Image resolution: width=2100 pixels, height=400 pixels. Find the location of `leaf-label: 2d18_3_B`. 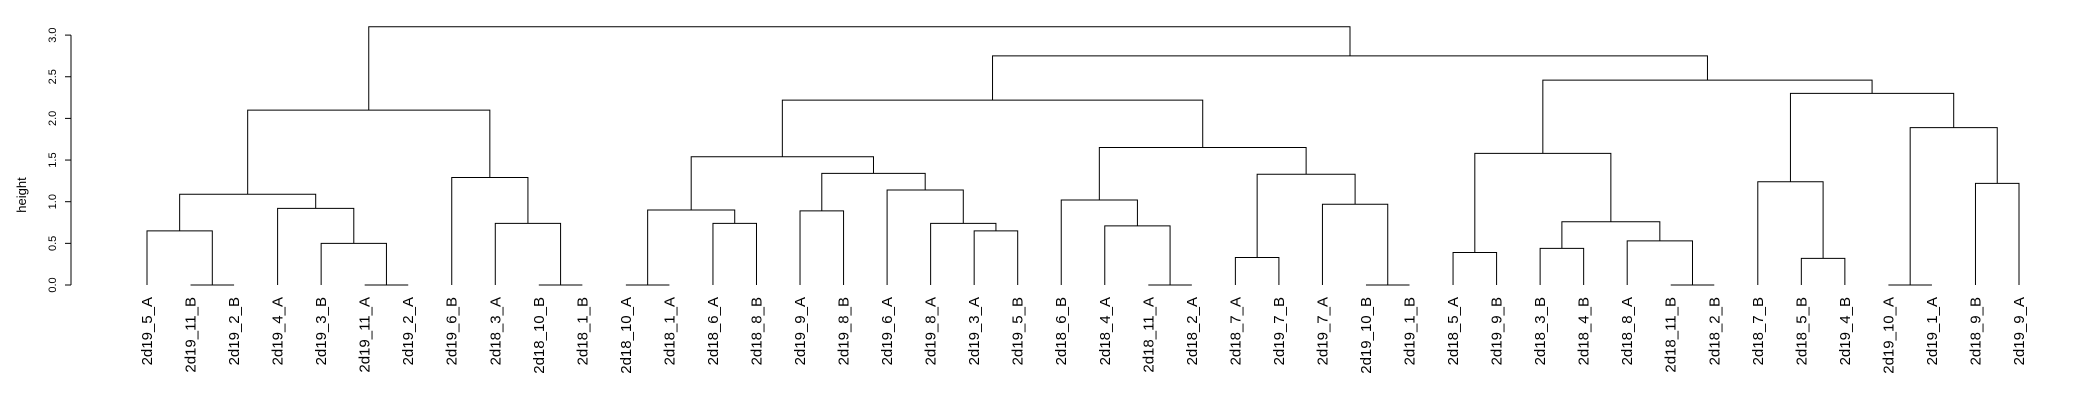

leaf-label: 2d18_3_B is located at coordinates (1540, 331).